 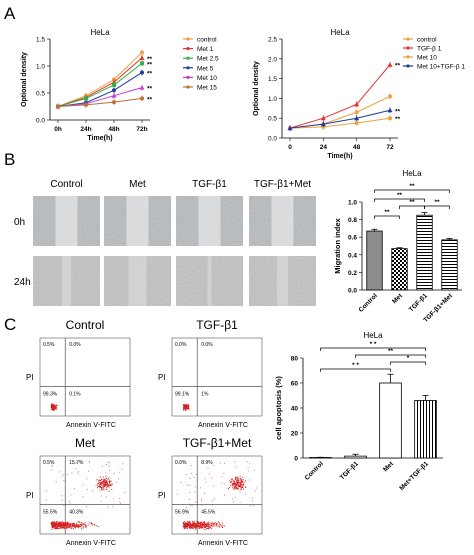 I want to click on quadrant-label-q4: 40.3%, so click(x=76, y=512).